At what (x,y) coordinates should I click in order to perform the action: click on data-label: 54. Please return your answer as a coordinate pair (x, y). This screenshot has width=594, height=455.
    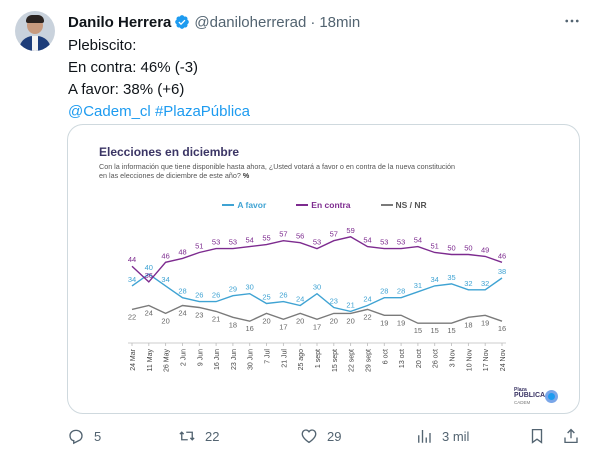
    Looking at the image, I should click on (250, 240).